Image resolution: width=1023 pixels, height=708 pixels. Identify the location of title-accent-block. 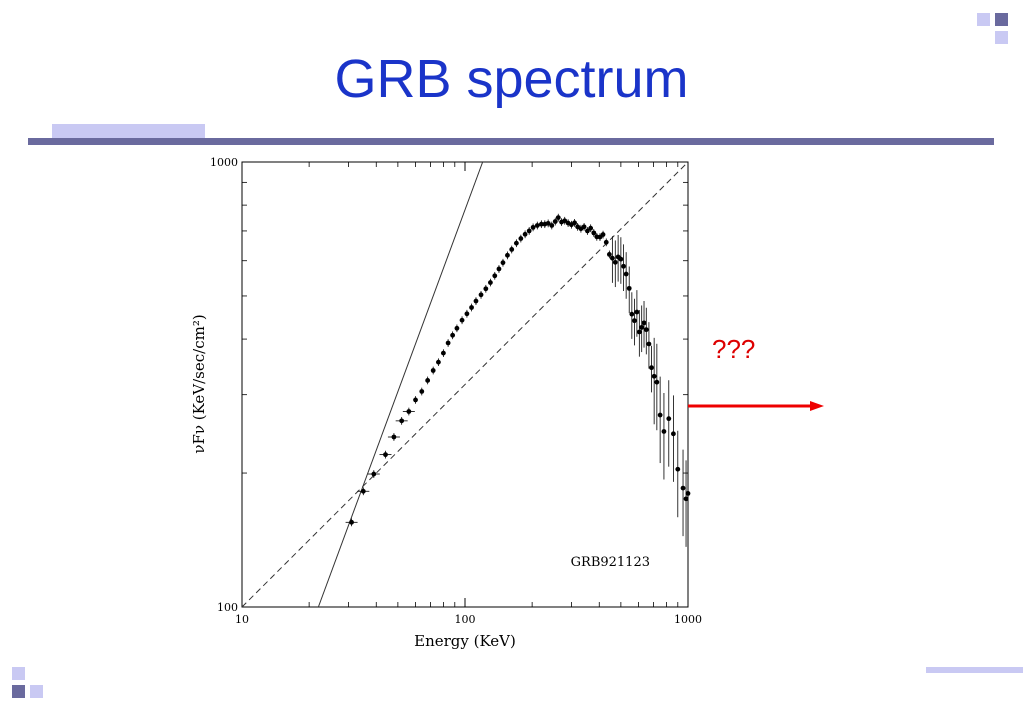
(128, 131).